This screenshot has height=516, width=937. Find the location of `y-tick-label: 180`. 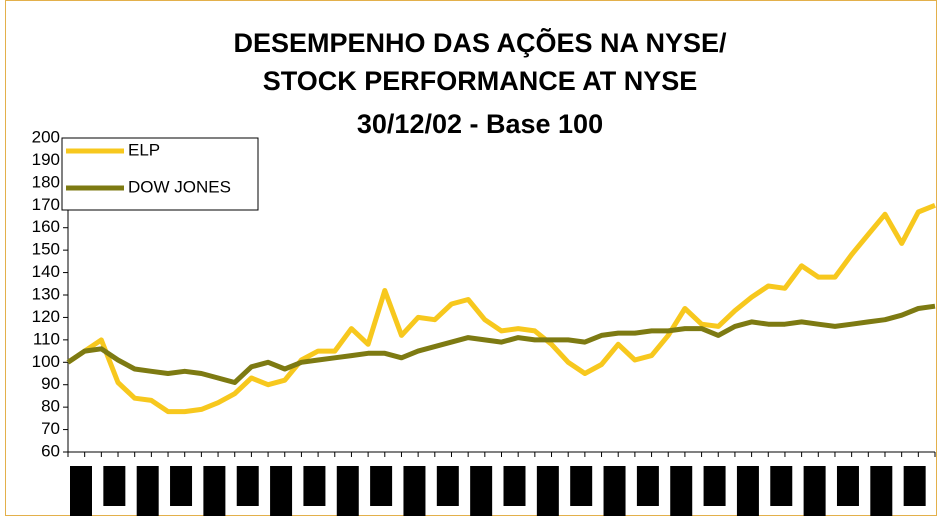

y-tick-label: 180 is located at coordinates (46, 181).